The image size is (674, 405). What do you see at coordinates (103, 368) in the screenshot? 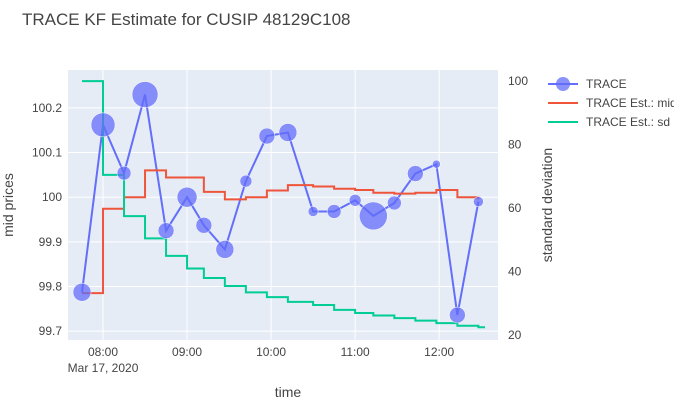
I see `x-date-label: Mar 17, 2020` at bounding box center [103, 368].